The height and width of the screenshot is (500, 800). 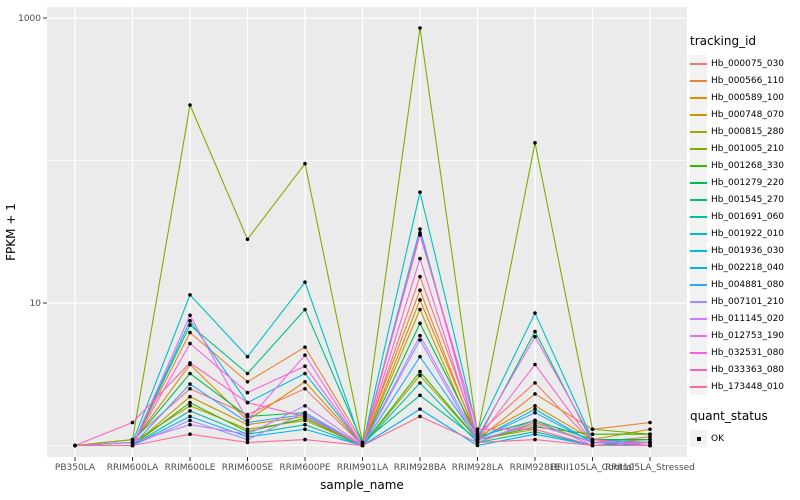 What do you see at coordinates (748, 131) in the screenshot?
I see `legend-item-label: Hb_000815_280` at bounding box center [748, 131].